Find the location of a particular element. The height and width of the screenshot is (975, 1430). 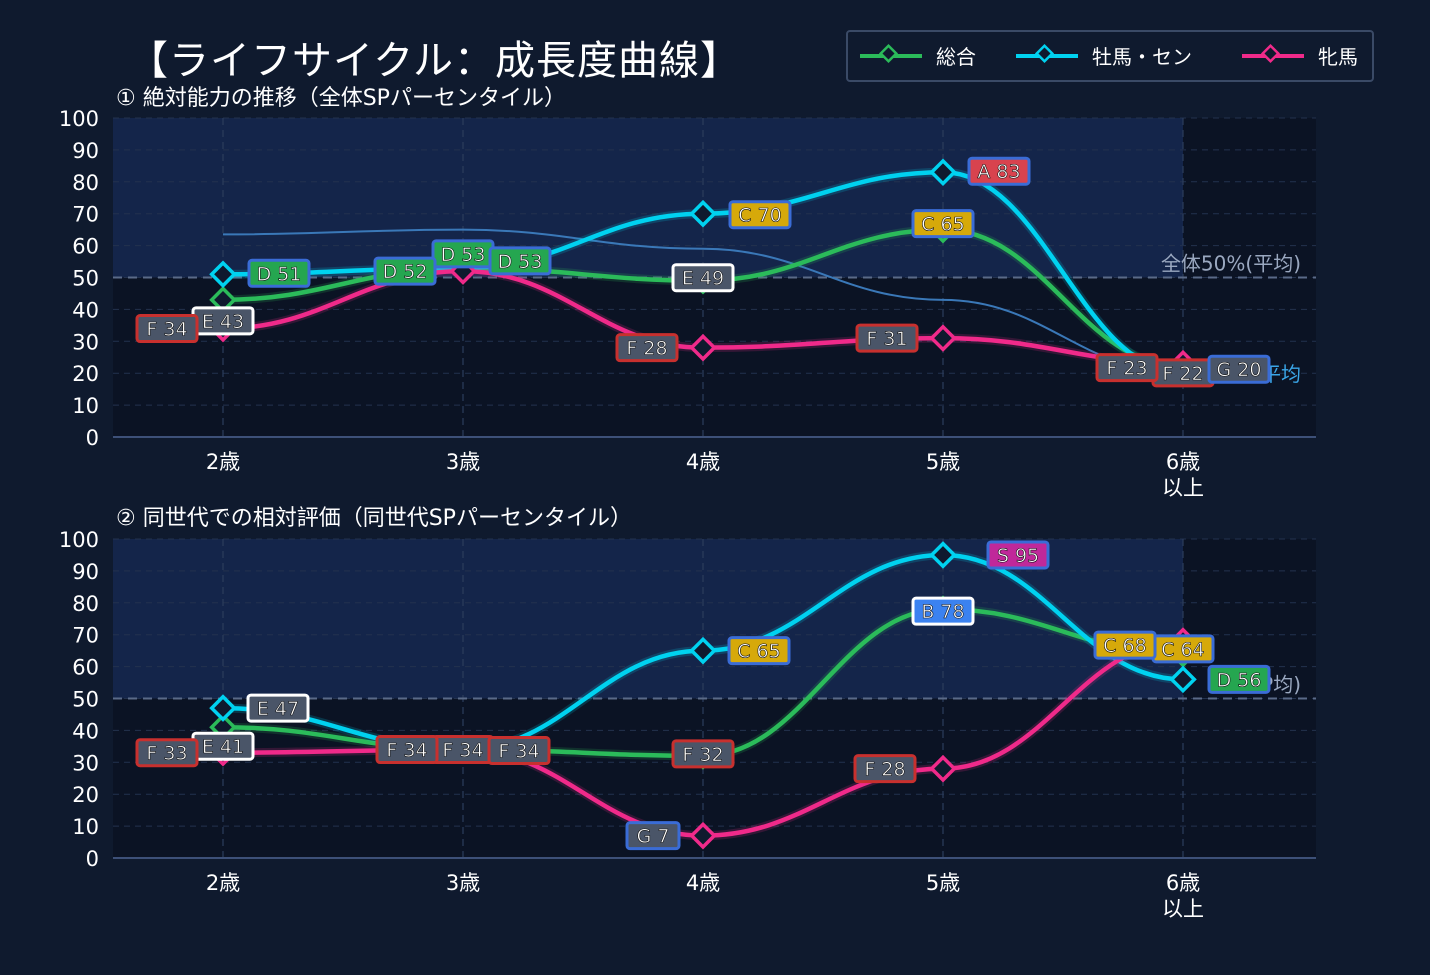

x-tick-label: 5歳 is located at coordinates (943, 462).